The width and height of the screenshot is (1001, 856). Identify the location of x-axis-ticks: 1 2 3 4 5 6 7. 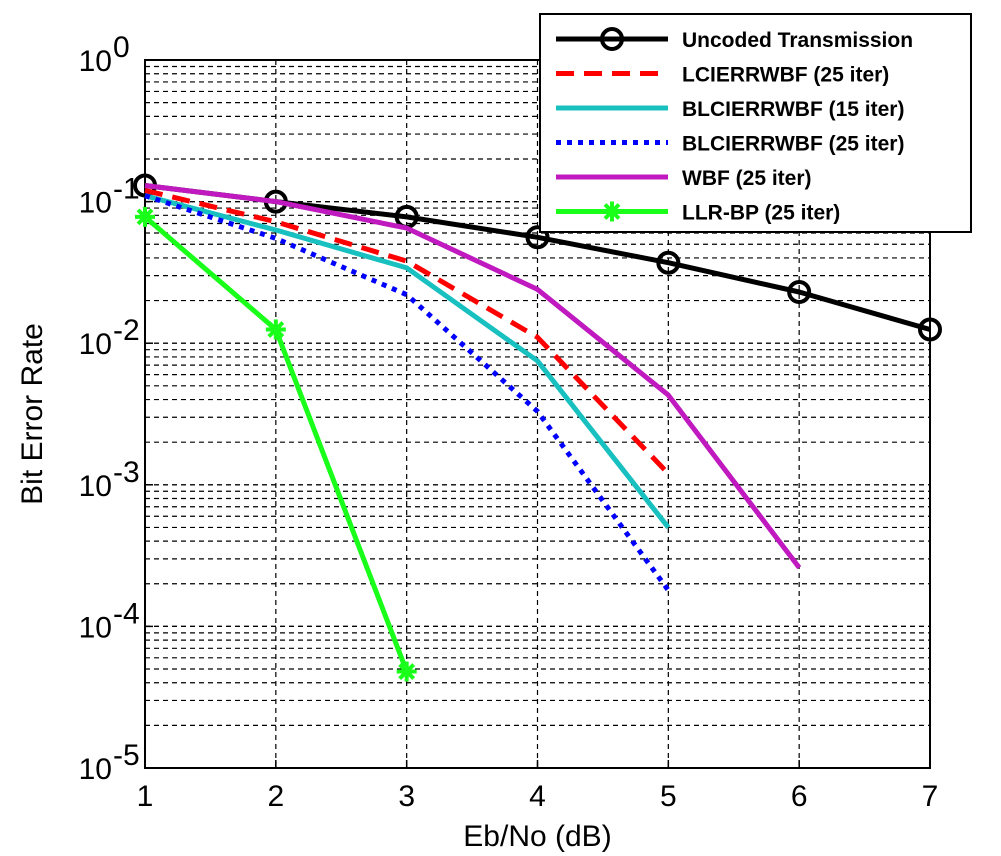
(538, 786).